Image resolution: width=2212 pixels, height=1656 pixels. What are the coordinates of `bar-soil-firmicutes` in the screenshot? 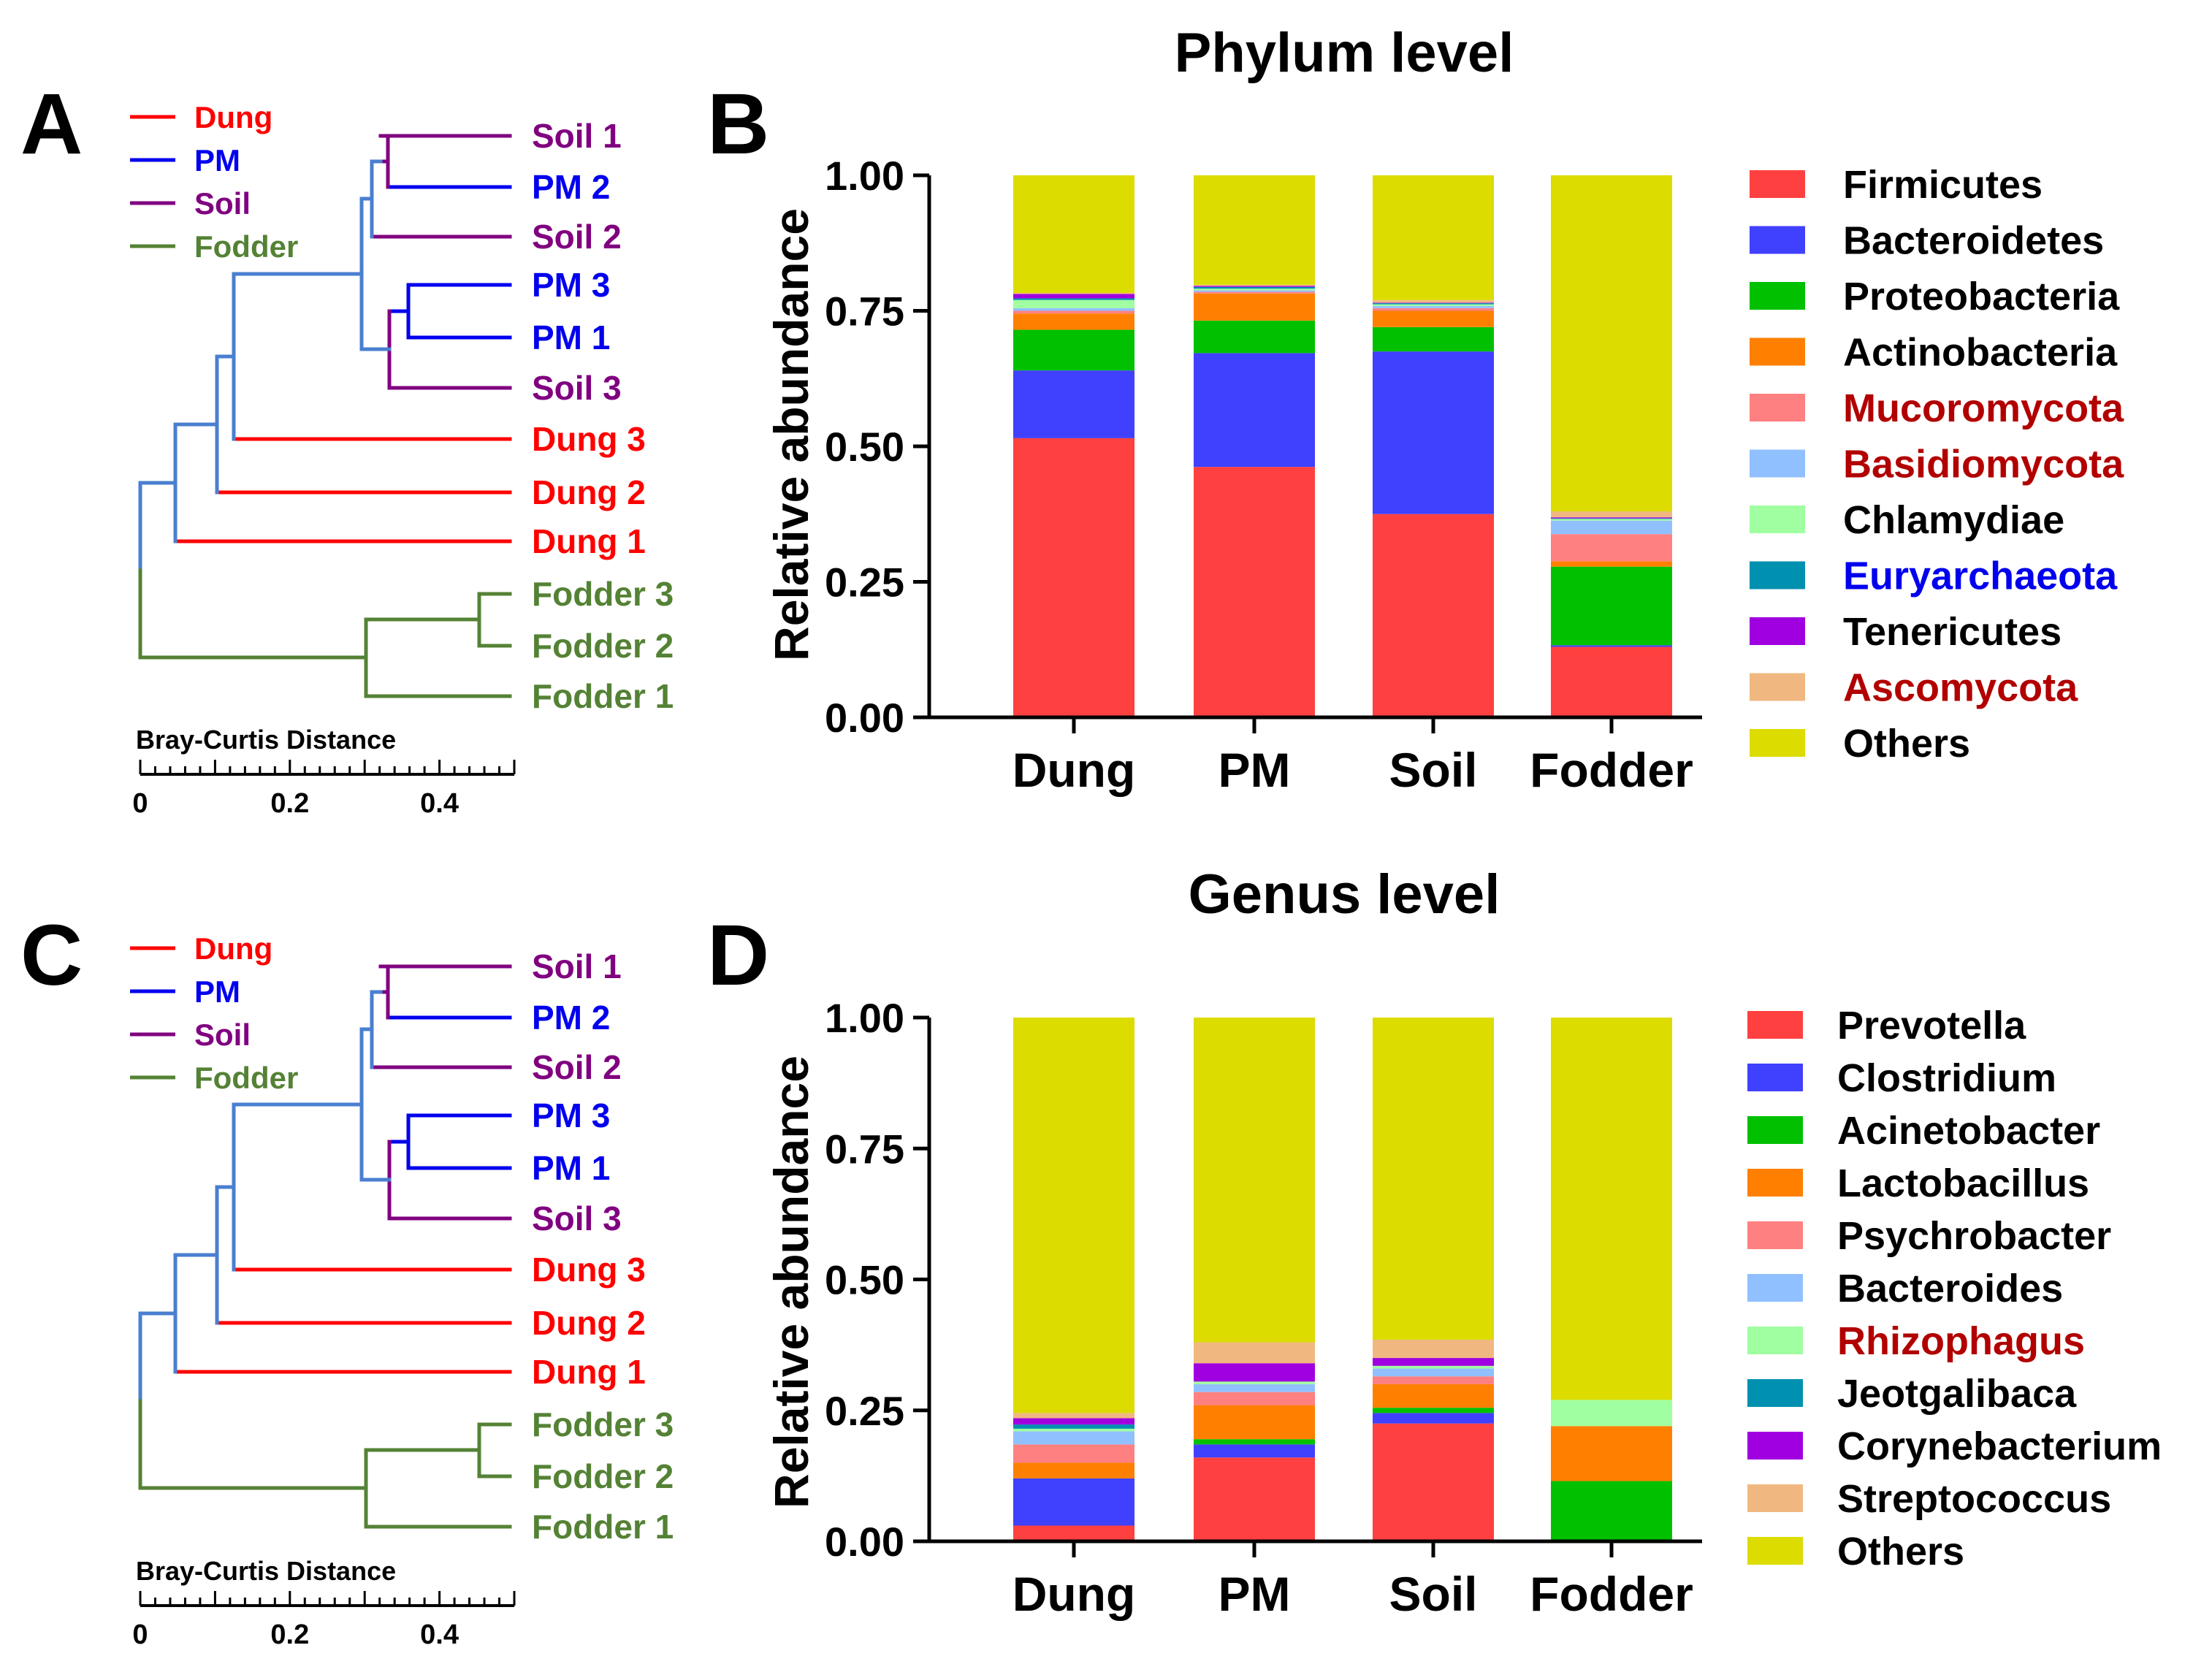 It's located at (1433, 615).